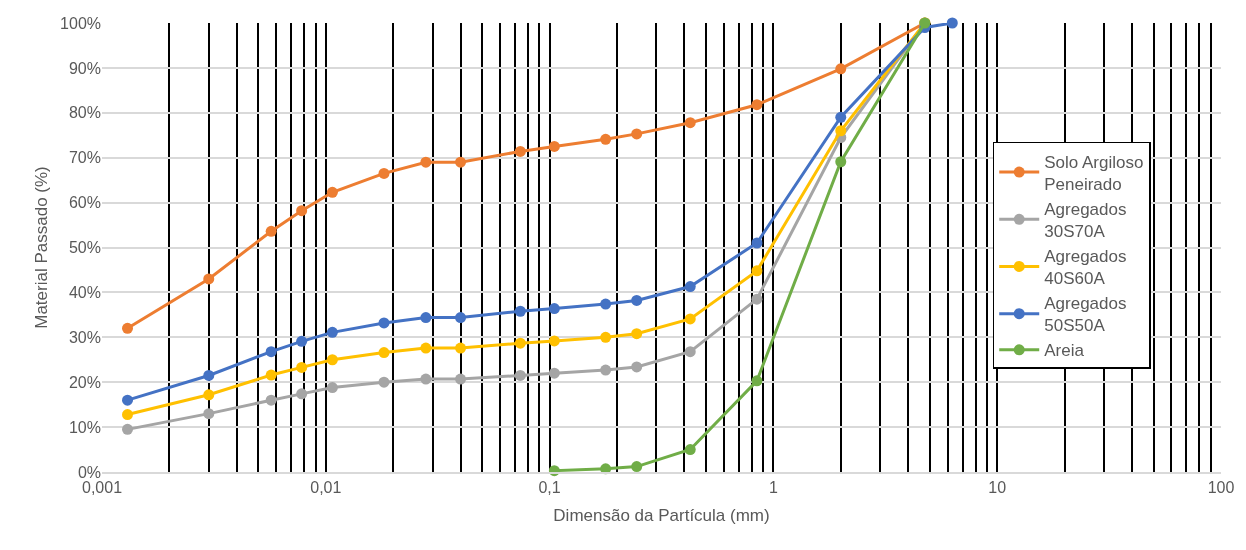  Describe the element at coordinates (997, 488) in the screenshot. I see `x-tick-label: 10` at that location.